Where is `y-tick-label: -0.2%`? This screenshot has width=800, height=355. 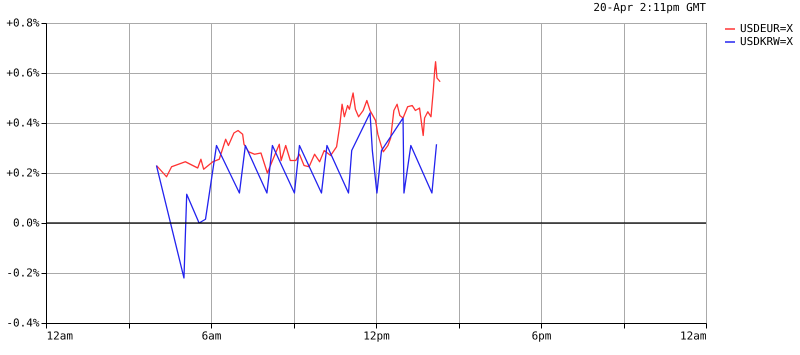
y-tick-label: -0.2% is located at coordinates (23, 273).